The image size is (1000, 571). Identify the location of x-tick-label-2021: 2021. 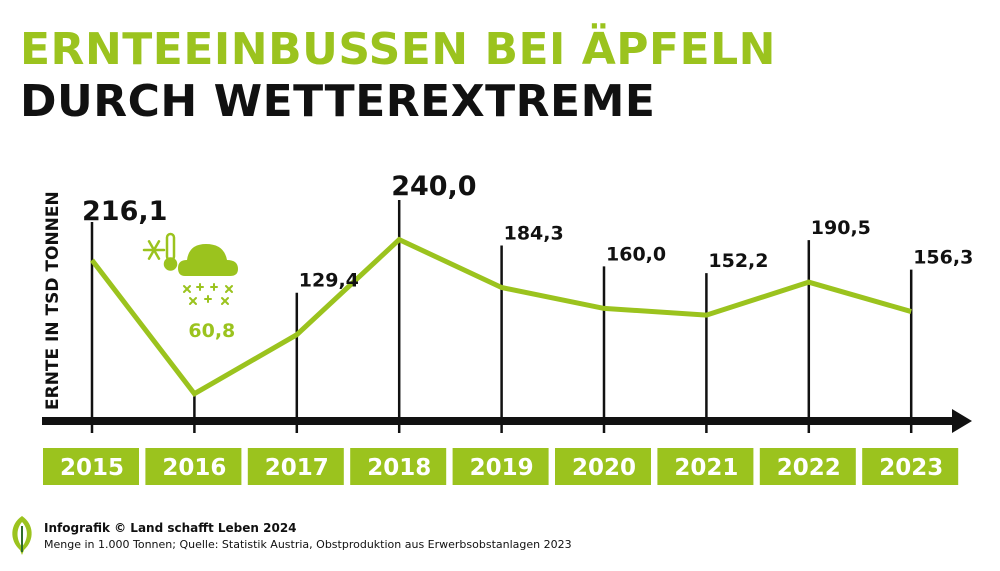
(706, 468).